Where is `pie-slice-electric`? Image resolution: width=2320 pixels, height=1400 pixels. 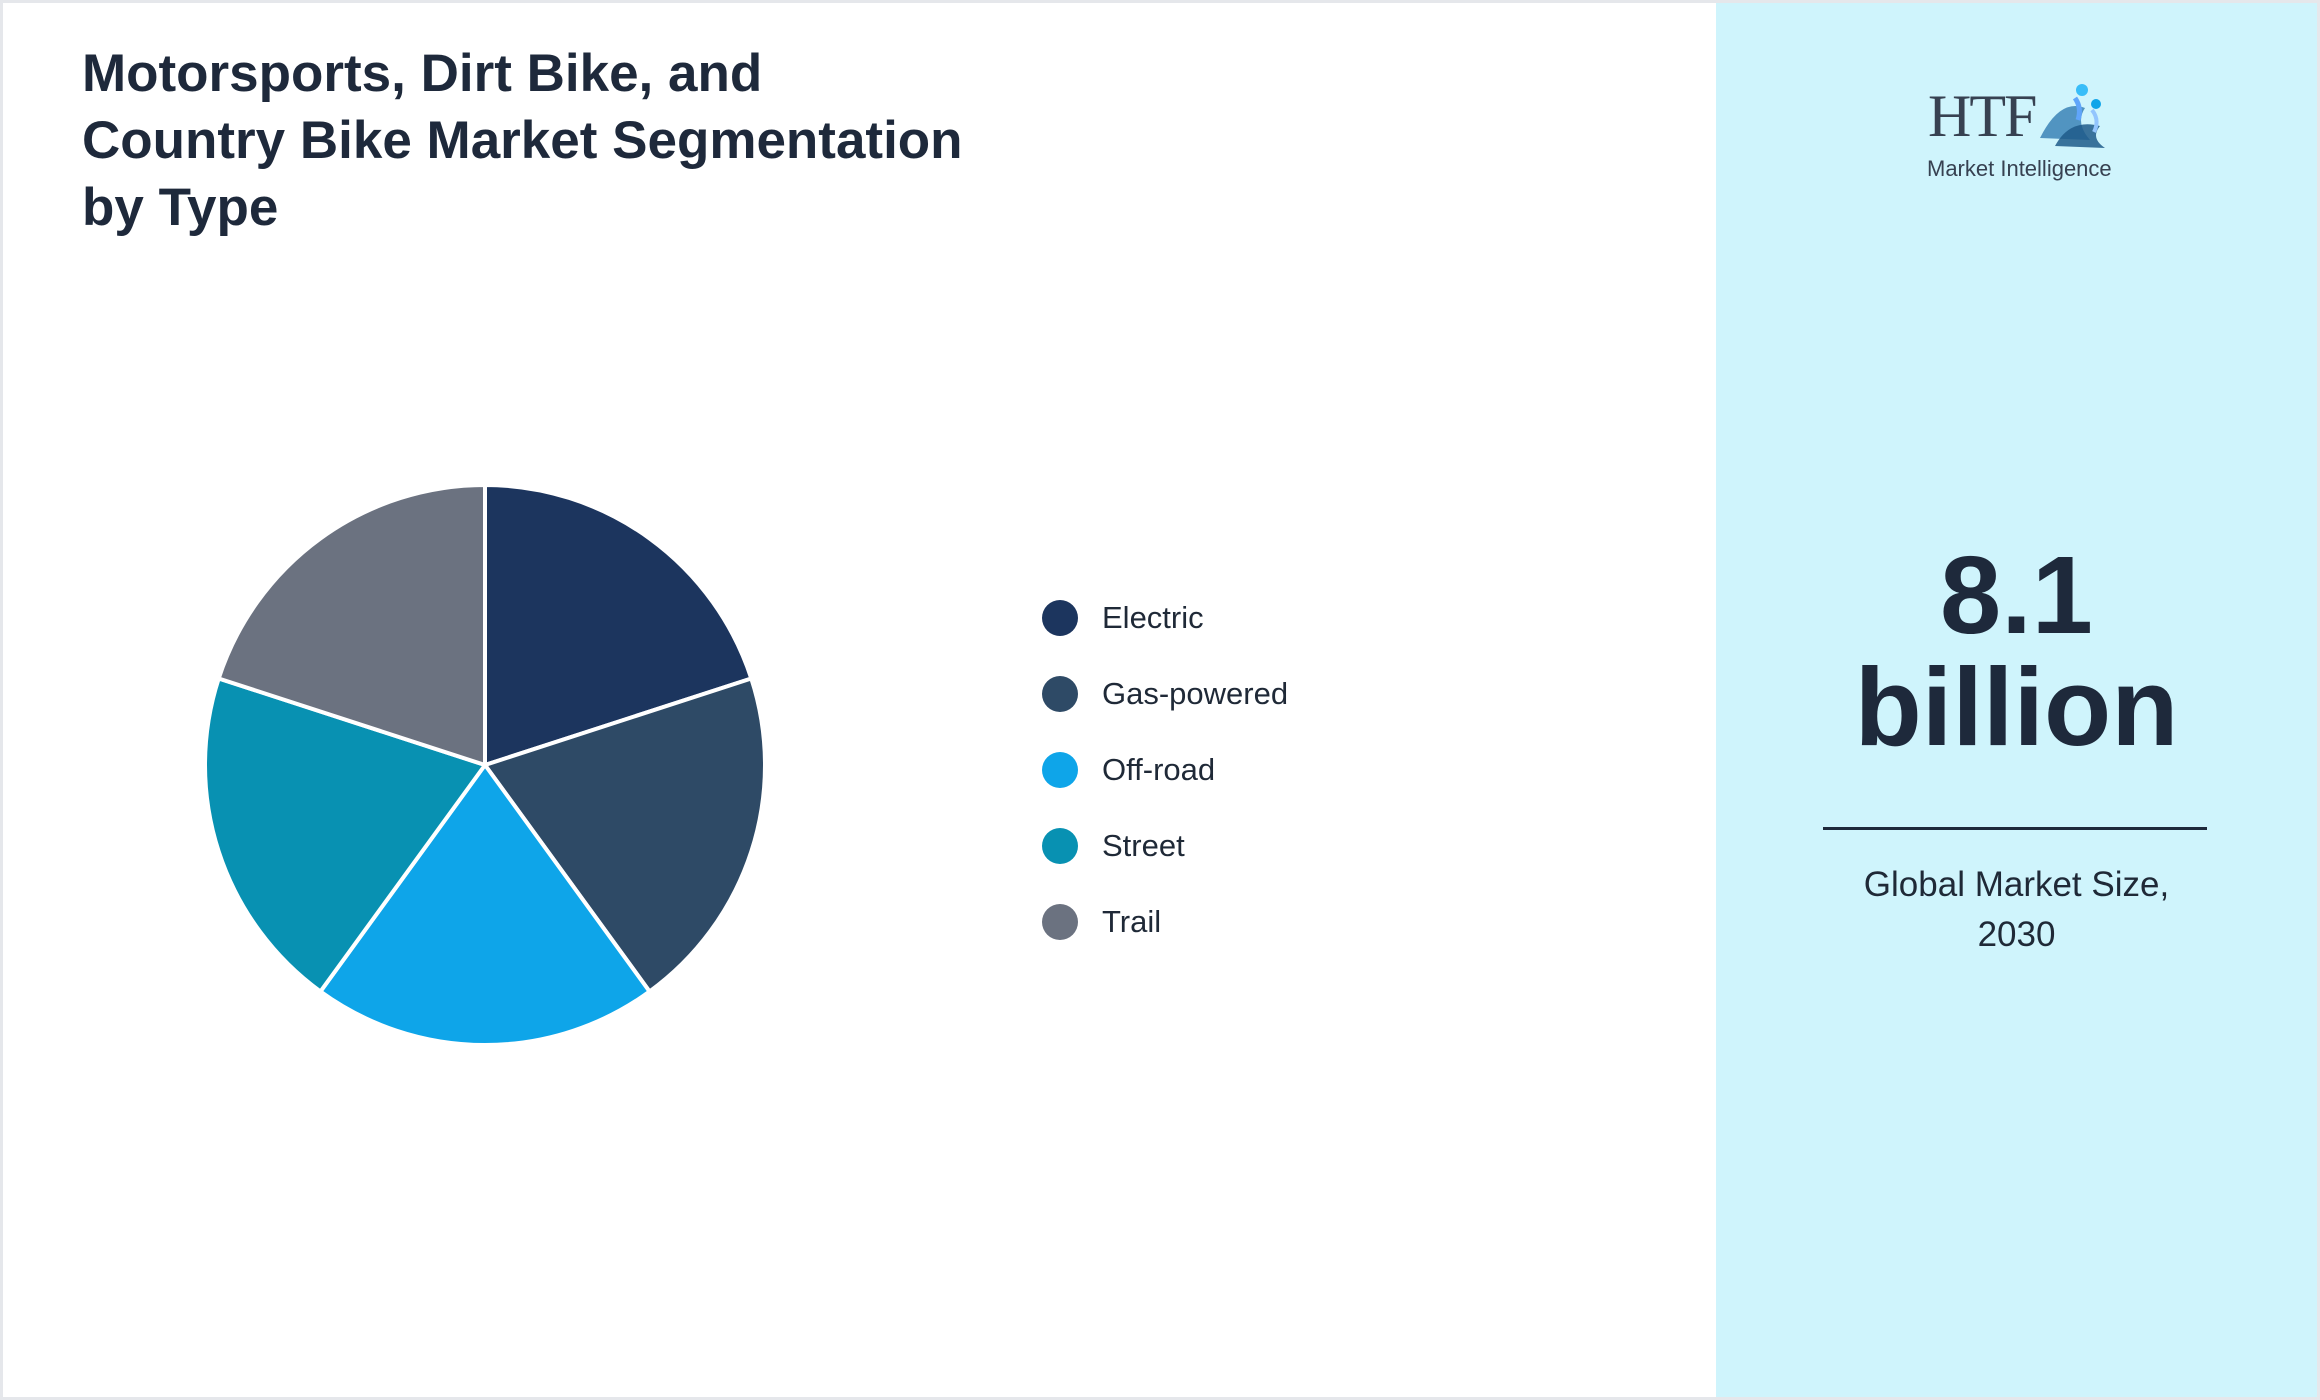
pie-slice-electric is located at coordinates (618, 625).